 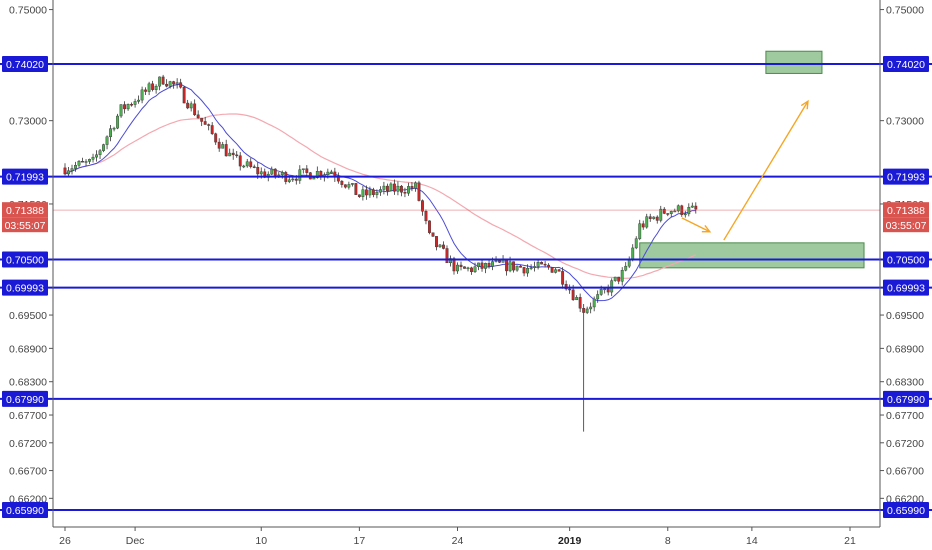 What do you see at coordinates (28, 444) in the screenshot?
I see `y-tick-label-left: 0.67200` at bounding box center [28, 444].